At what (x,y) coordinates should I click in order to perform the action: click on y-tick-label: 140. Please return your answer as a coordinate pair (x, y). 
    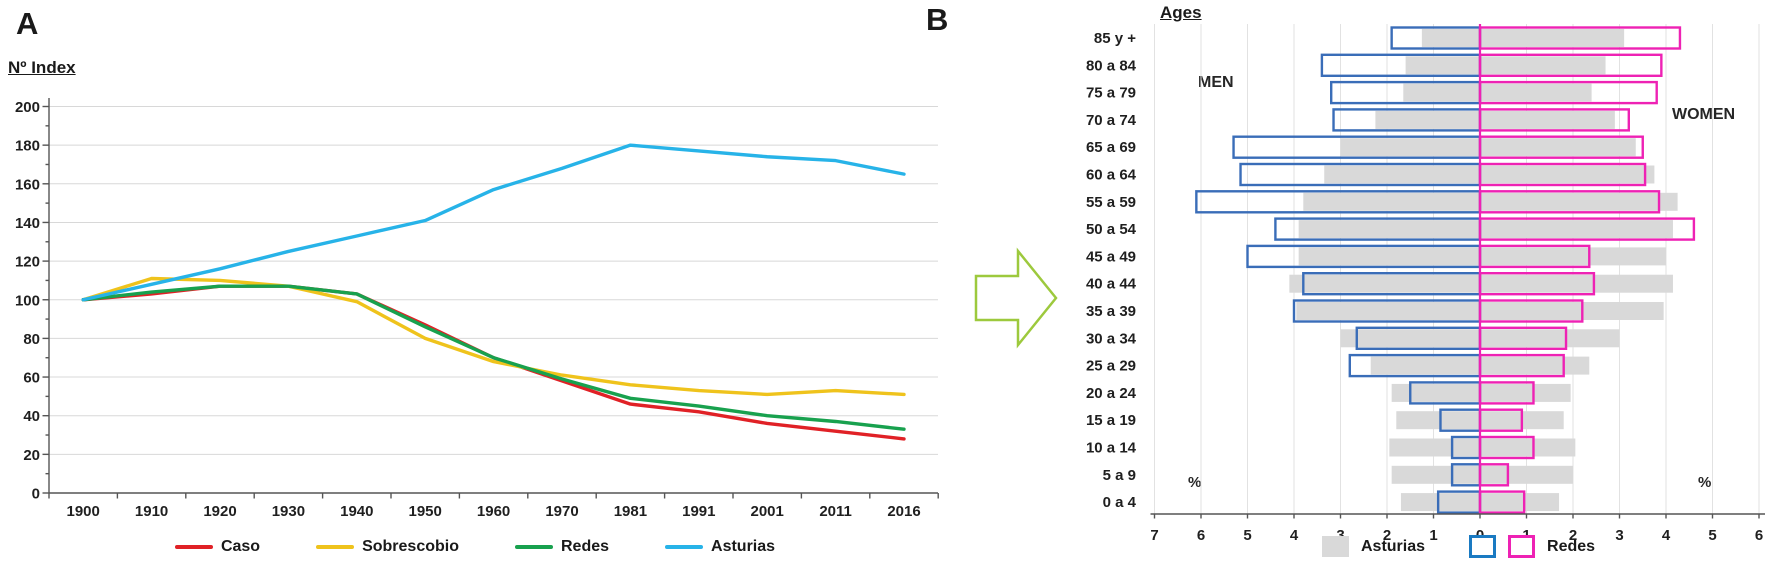
    Looking at the image, I should click on (27, 223).